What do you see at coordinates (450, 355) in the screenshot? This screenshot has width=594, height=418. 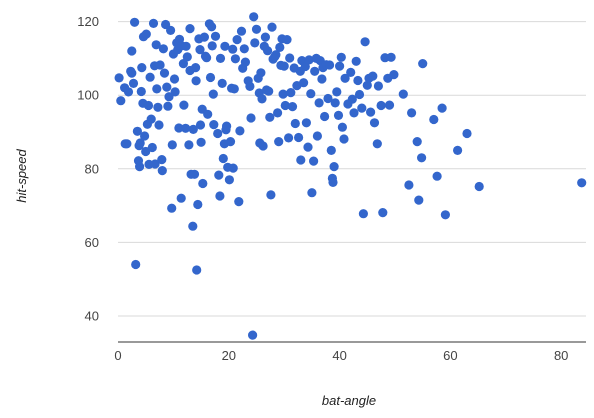 I see `x-tick-label: 60` at bounding box center [450, 355].